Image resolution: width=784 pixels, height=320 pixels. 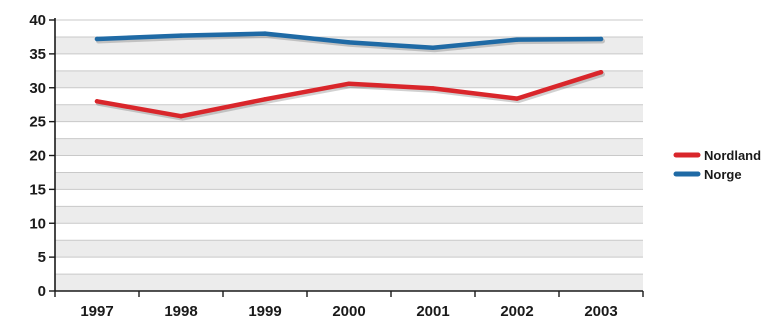 I want to click on y-tick-label: 15, so click(x=37, y=189).